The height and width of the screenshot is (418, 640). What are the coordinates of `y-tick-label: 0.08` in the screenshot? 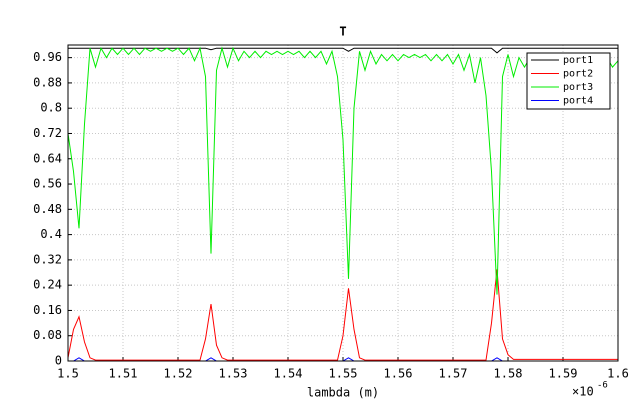 It's located at (47, 335).